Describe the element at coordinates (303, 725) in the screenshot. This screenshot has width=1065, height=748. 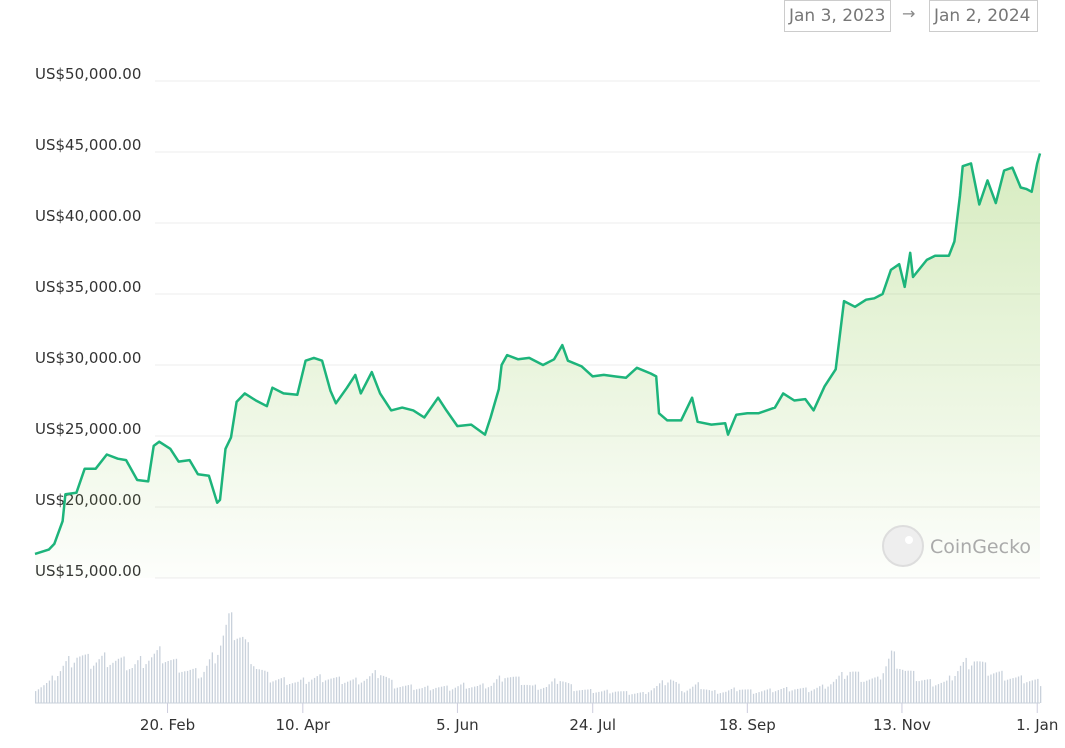
I see `x-tick-label: 10. Apr` at that location.